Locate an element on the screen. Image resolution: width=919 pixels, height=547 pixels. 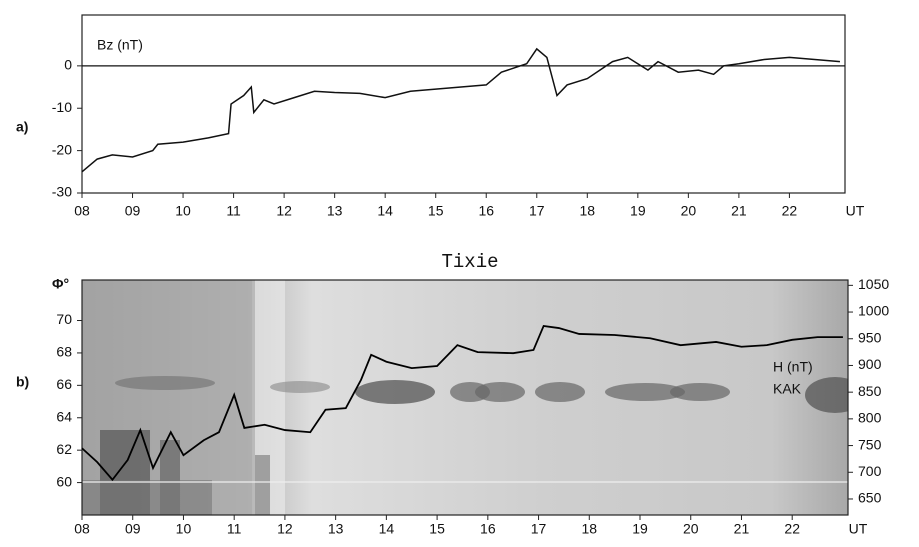
legend-label: KAK is located at coordinates (787, 389).